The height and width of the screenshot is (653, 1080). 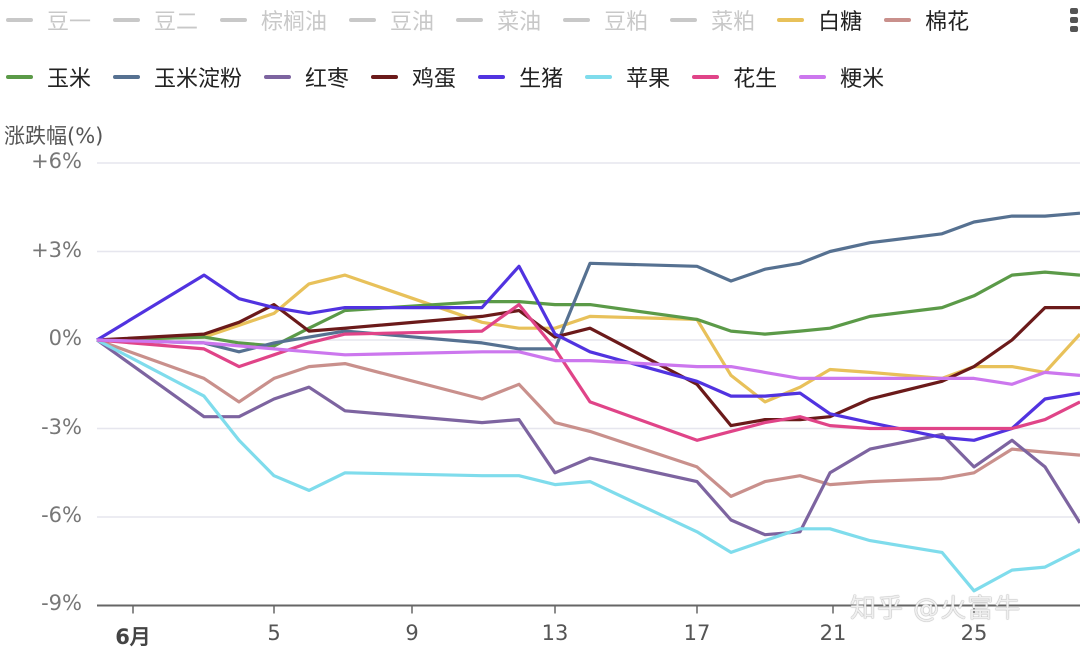 I want to click on x-tick-label: 9, so click(x=412, y=633).